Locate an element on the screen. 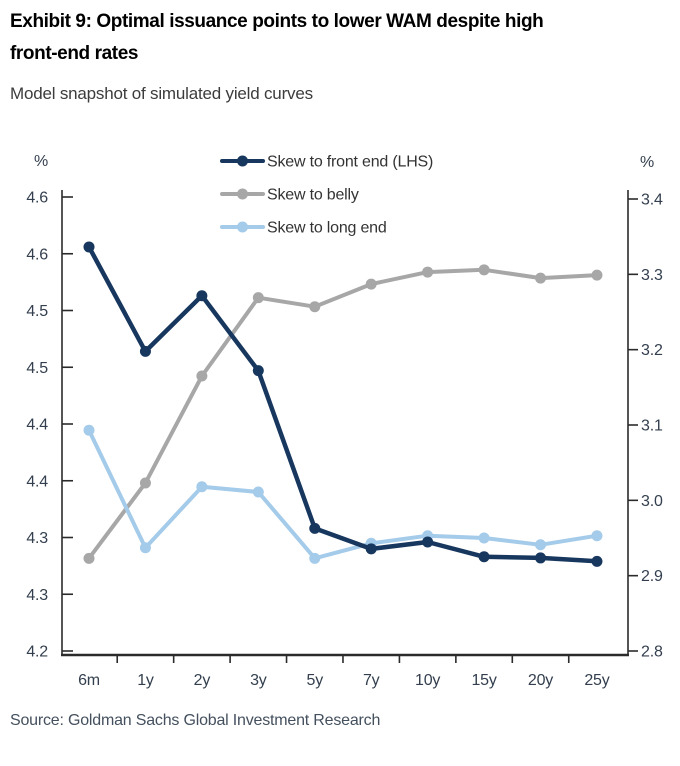  right-axis-tick-label: 3.3 is located at coordinates (652, 275).